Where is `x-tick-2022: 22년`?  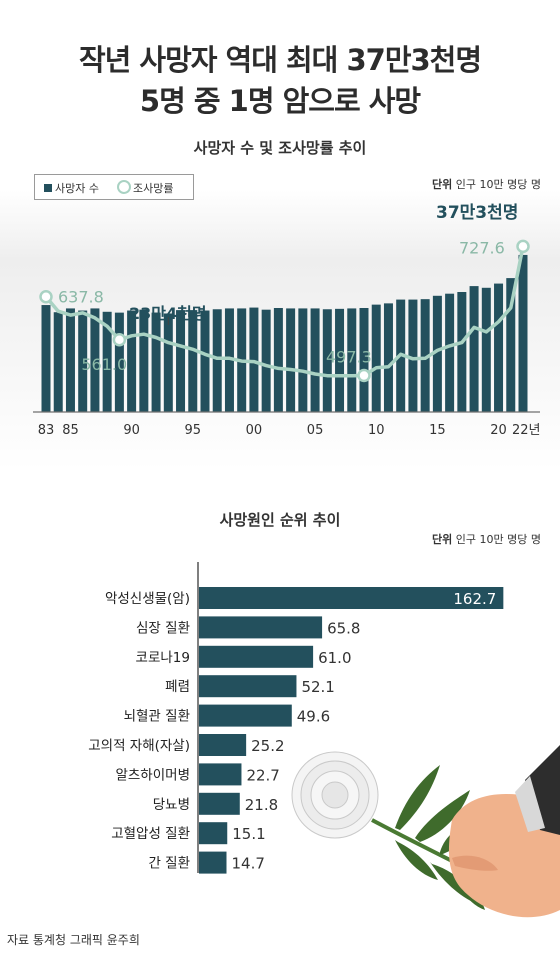 x-tick-2022: 22년 is located at coordinates (526, 430).